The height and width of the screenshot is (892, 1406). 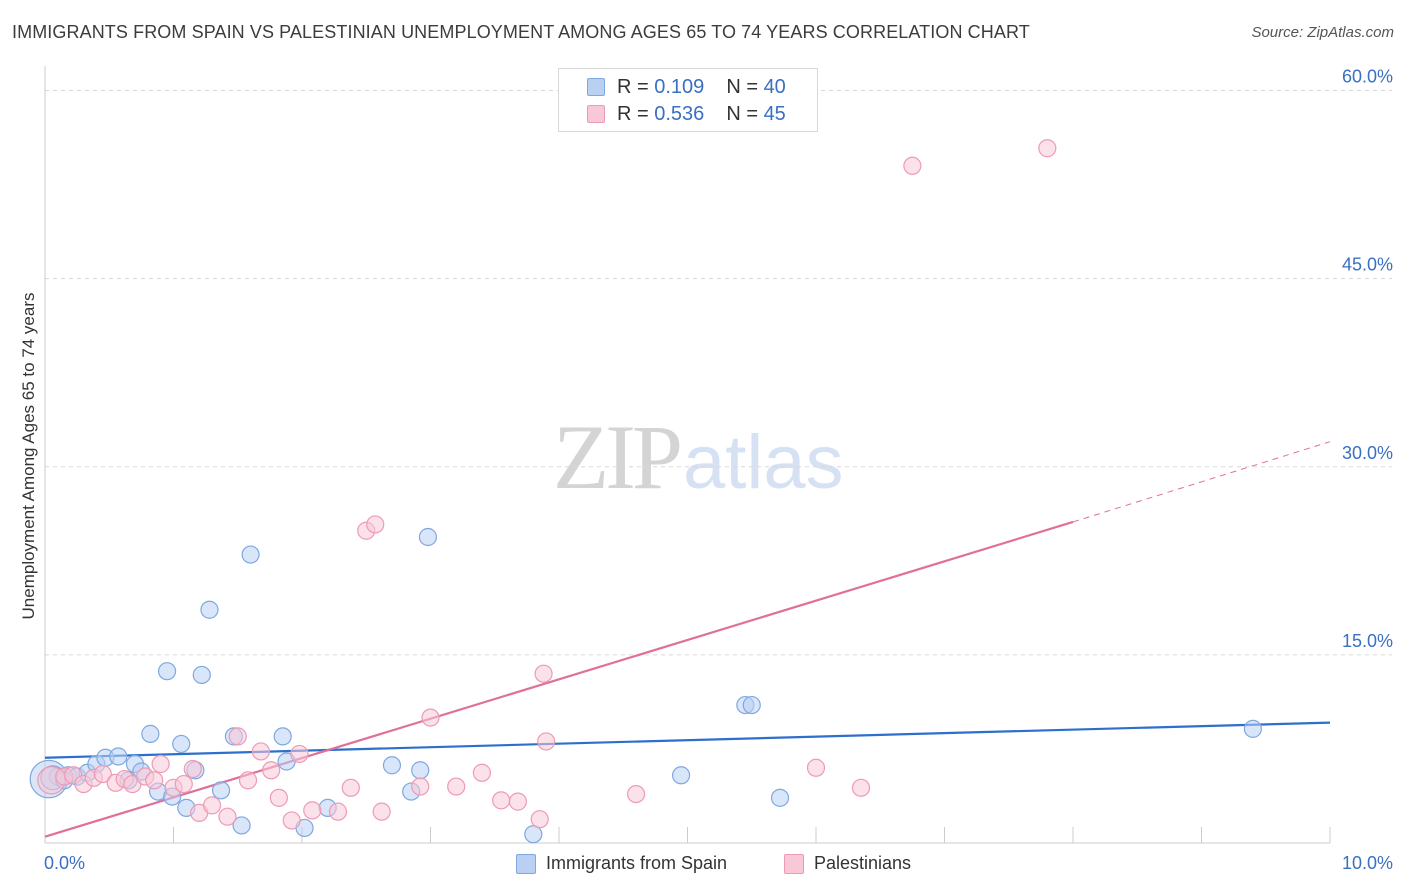 I want to click on legend-label-spain: Immigrants from Spain, so click(x=637, y=863).